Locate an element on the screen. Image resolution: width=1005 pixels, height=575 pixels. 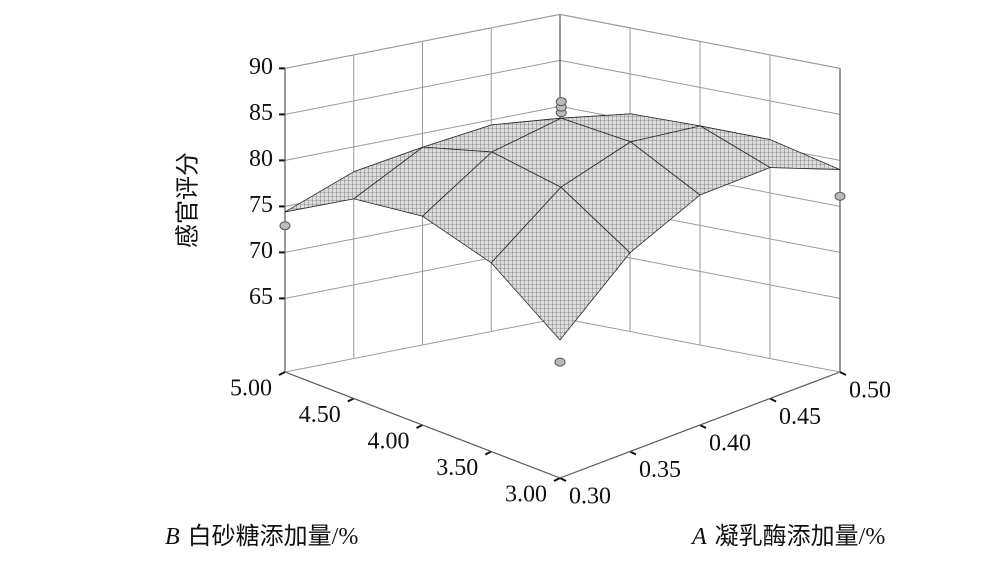
y-axis-title: B 白砂糖添加量/% is located at coordinates (261, 536).